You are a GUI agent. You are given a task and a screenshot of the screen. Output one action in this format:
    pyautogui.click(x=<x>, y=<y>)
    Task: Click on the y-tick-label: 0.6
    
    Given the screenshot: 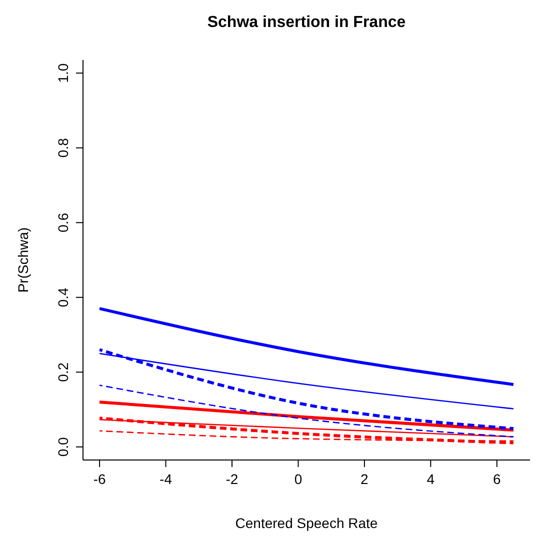 What is the action you would take?
    pyautogui.click(x=63, y=222)
    